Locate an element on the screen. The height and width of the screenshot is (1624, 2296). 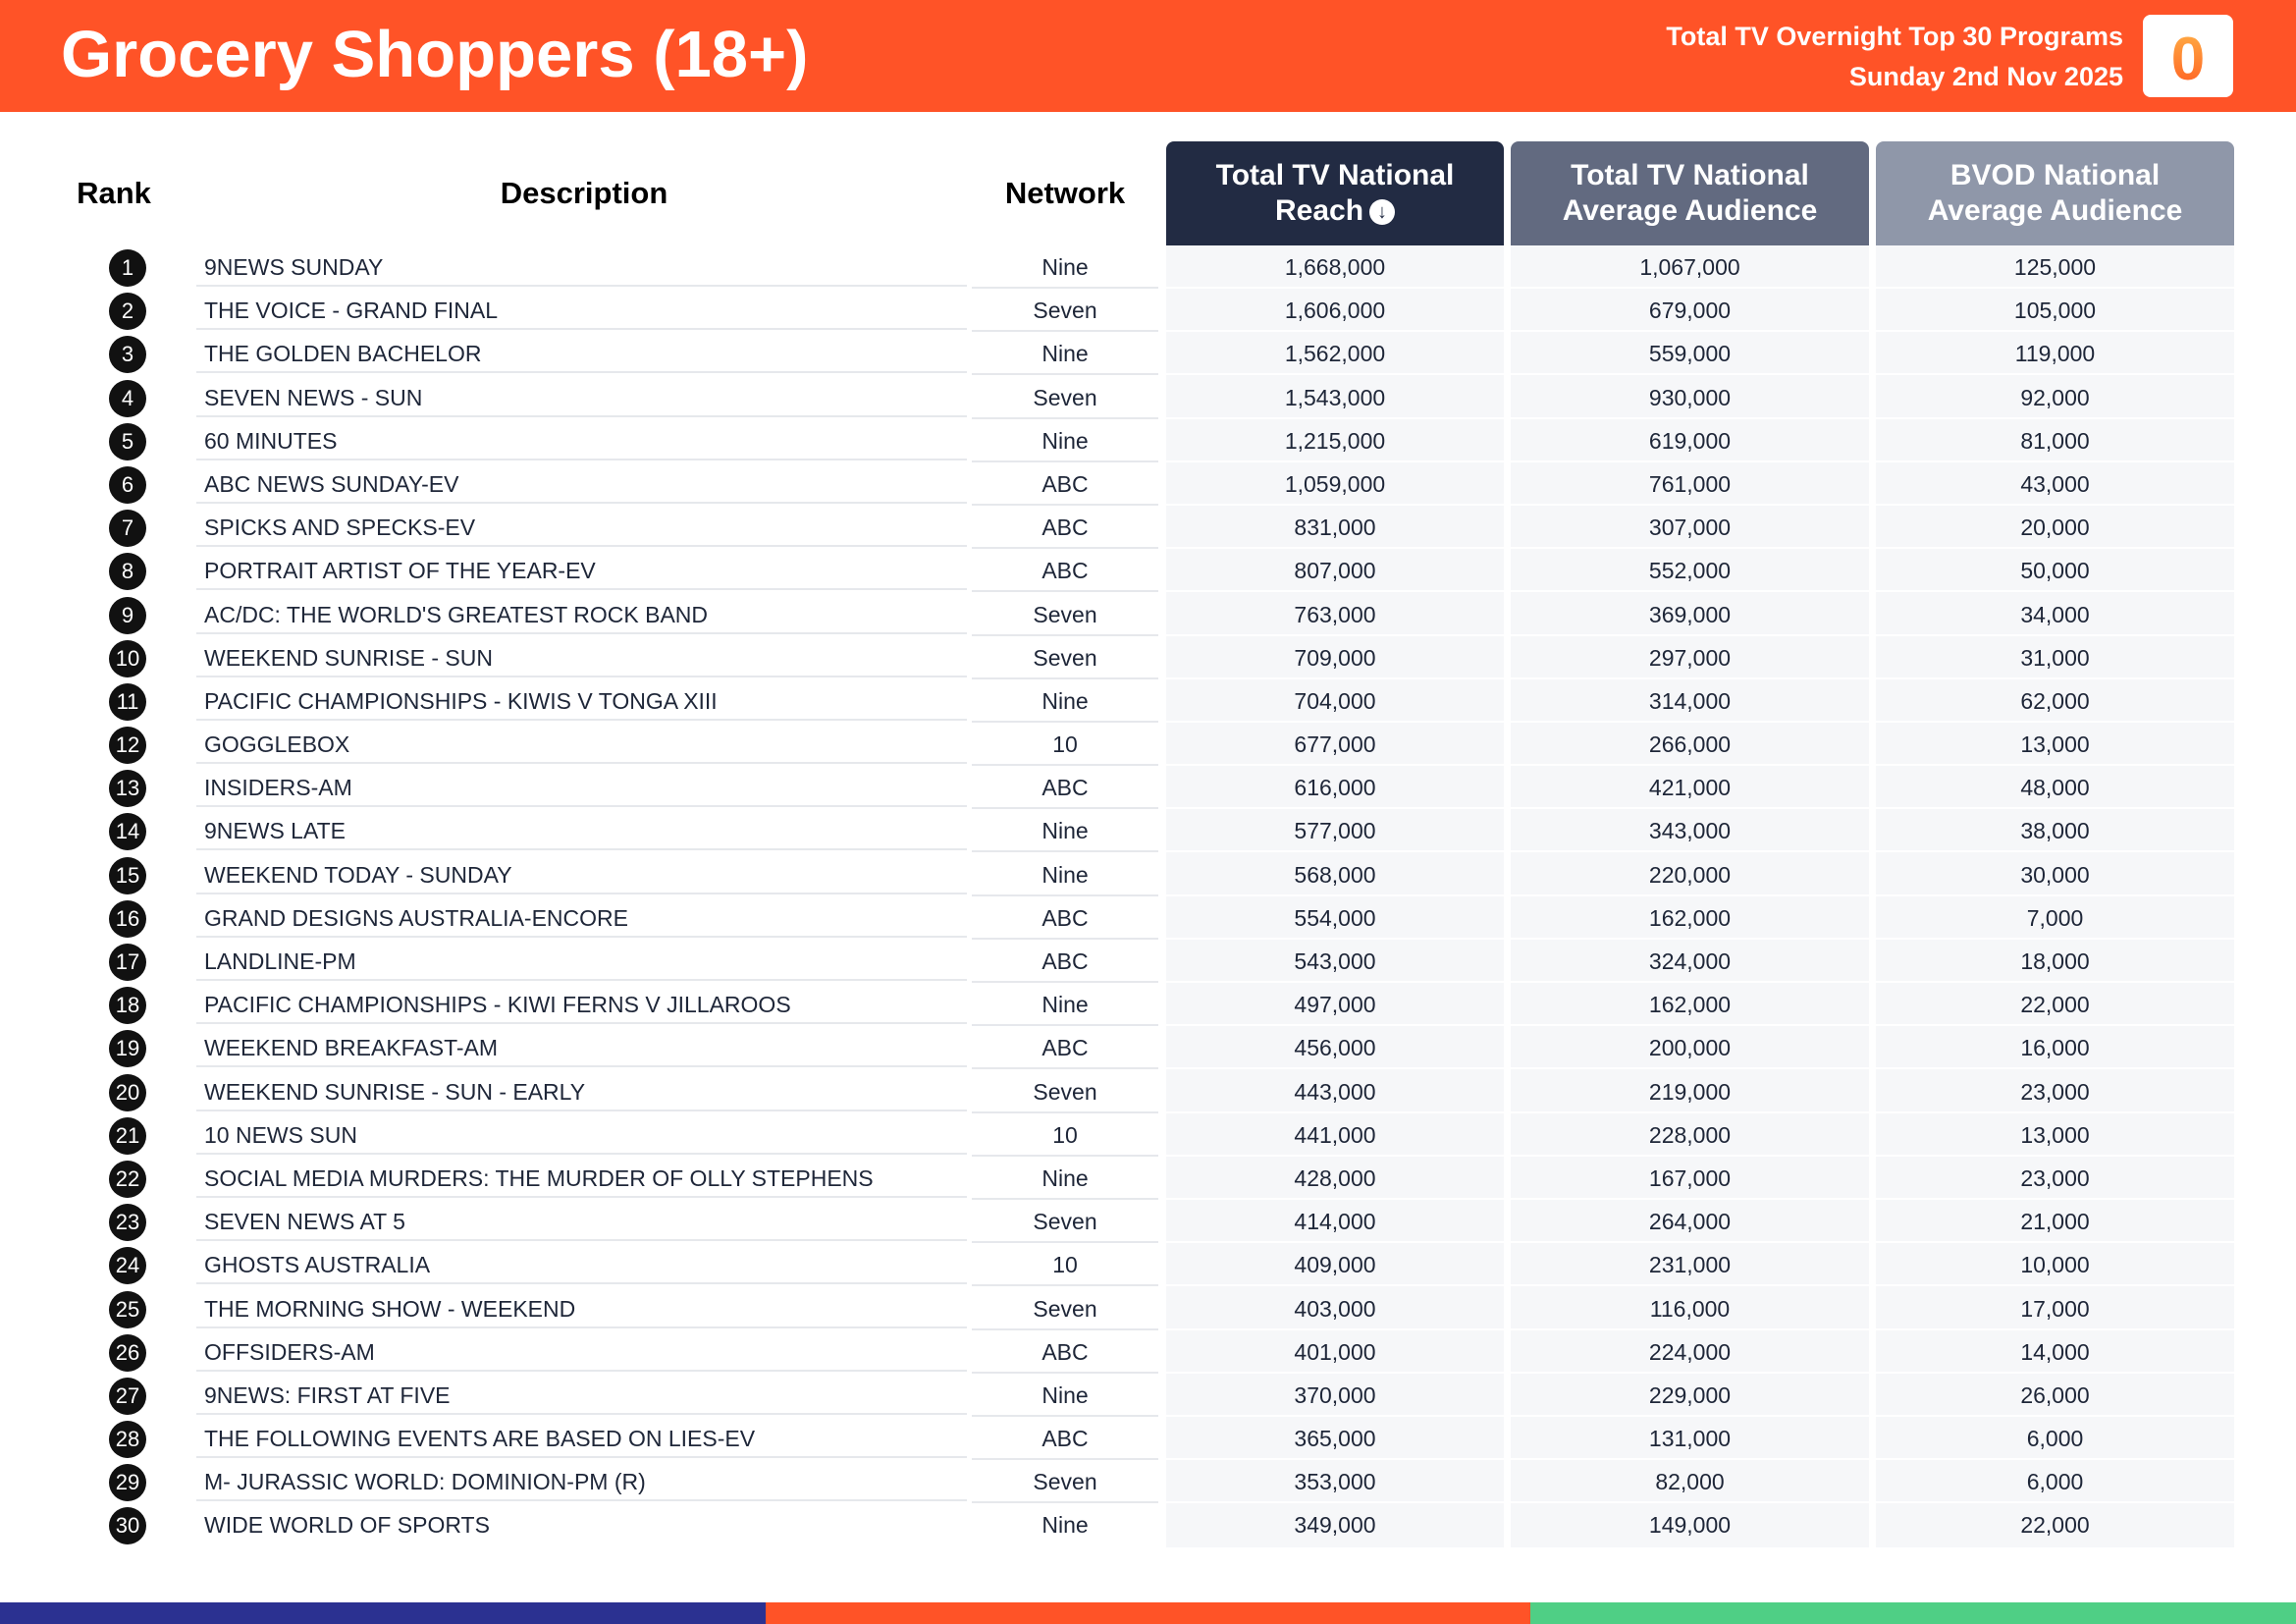
avg-audience-value: 552,000 is located at coordinates (1690, 571).